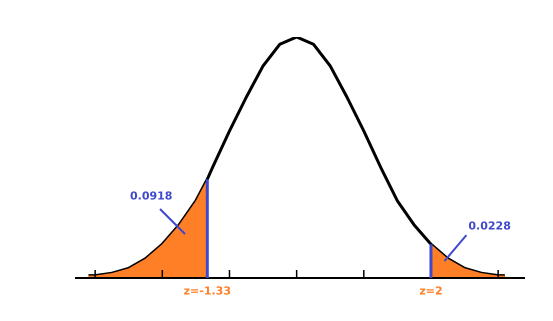  I want to click on annotation: 0.0228, so click(489, 225).